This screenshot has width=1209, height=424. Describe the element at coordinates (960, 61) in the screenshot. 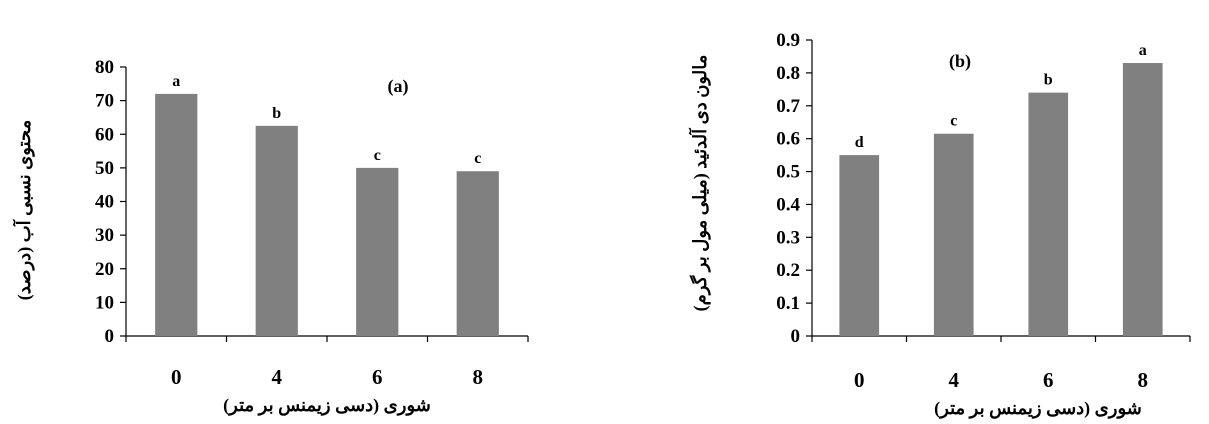

I see `panel-label-b: (b)` at that location.